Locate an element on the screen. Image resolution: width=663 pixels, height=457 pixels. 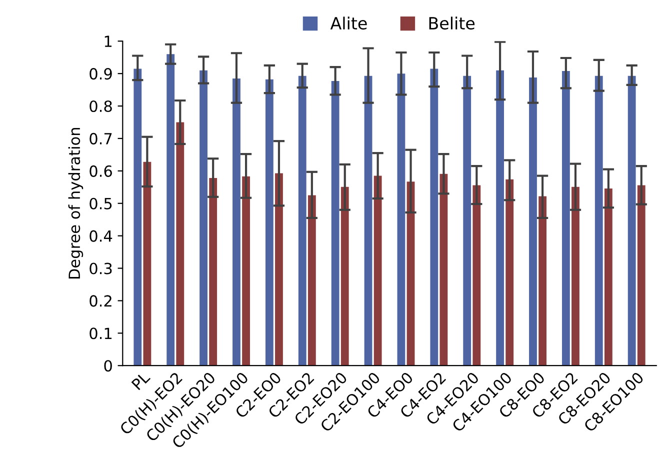
y-tick-label: 0 is located at coordinates (108, 366).